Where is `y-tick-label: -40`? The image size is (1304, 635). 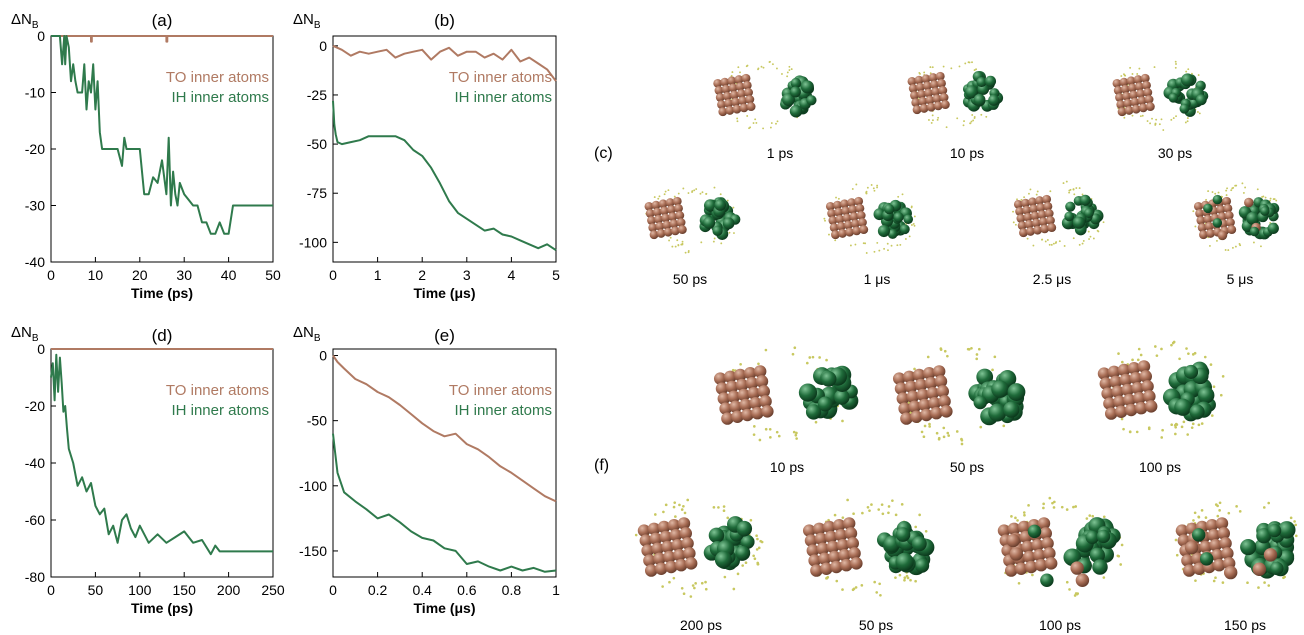
y-tick-label: -40 is located at coordinates (35, 463).